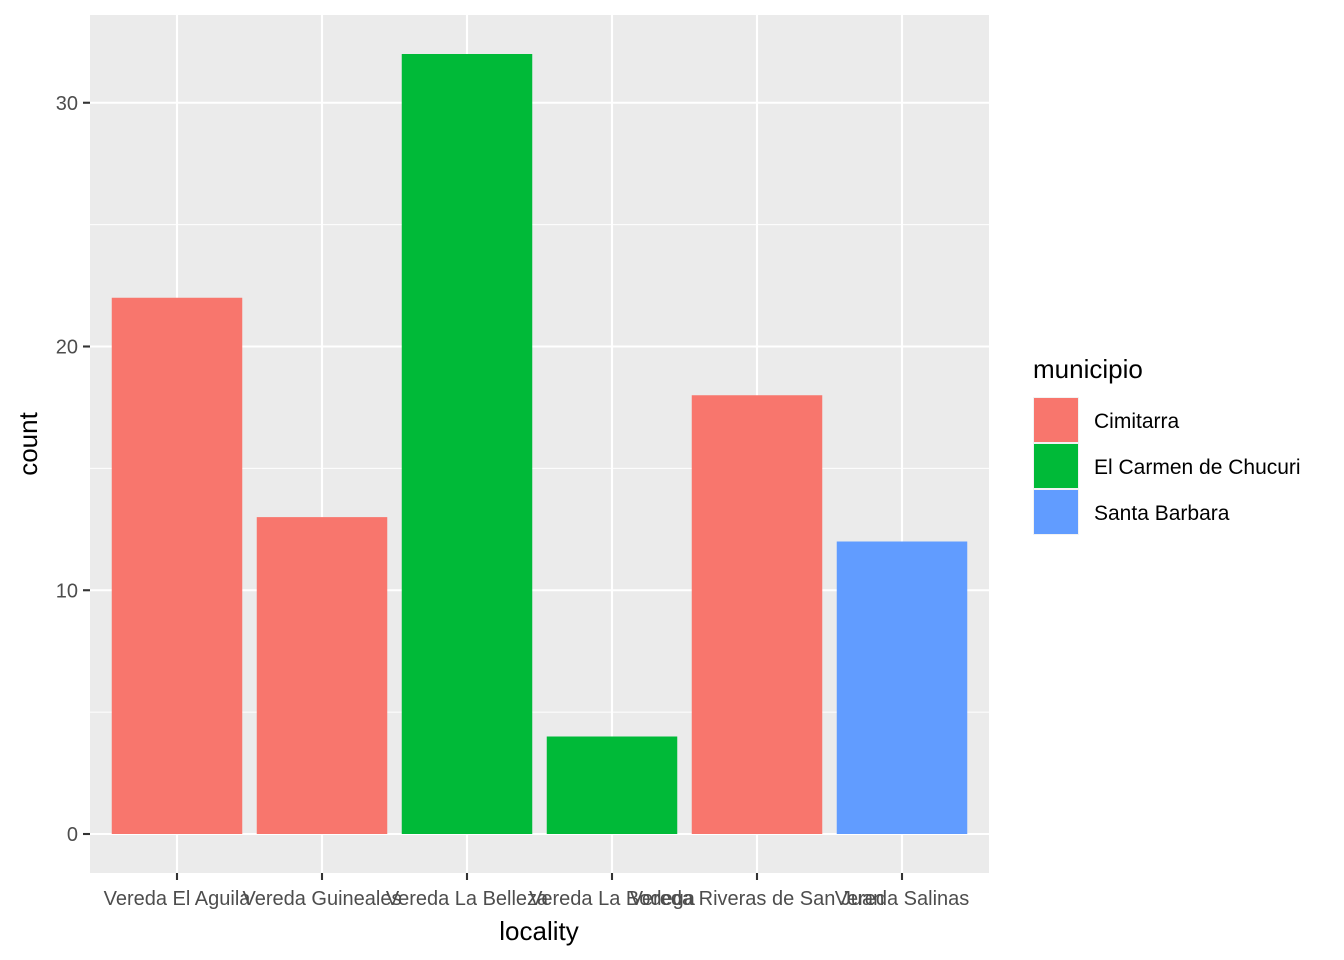 The width and height of the screenshot is (1344, 960). What do you see at coordinates (467, 899) in the screenshot?
I see `x-tick-label: Vereda La Belleza` at bounding box center [467, 899].